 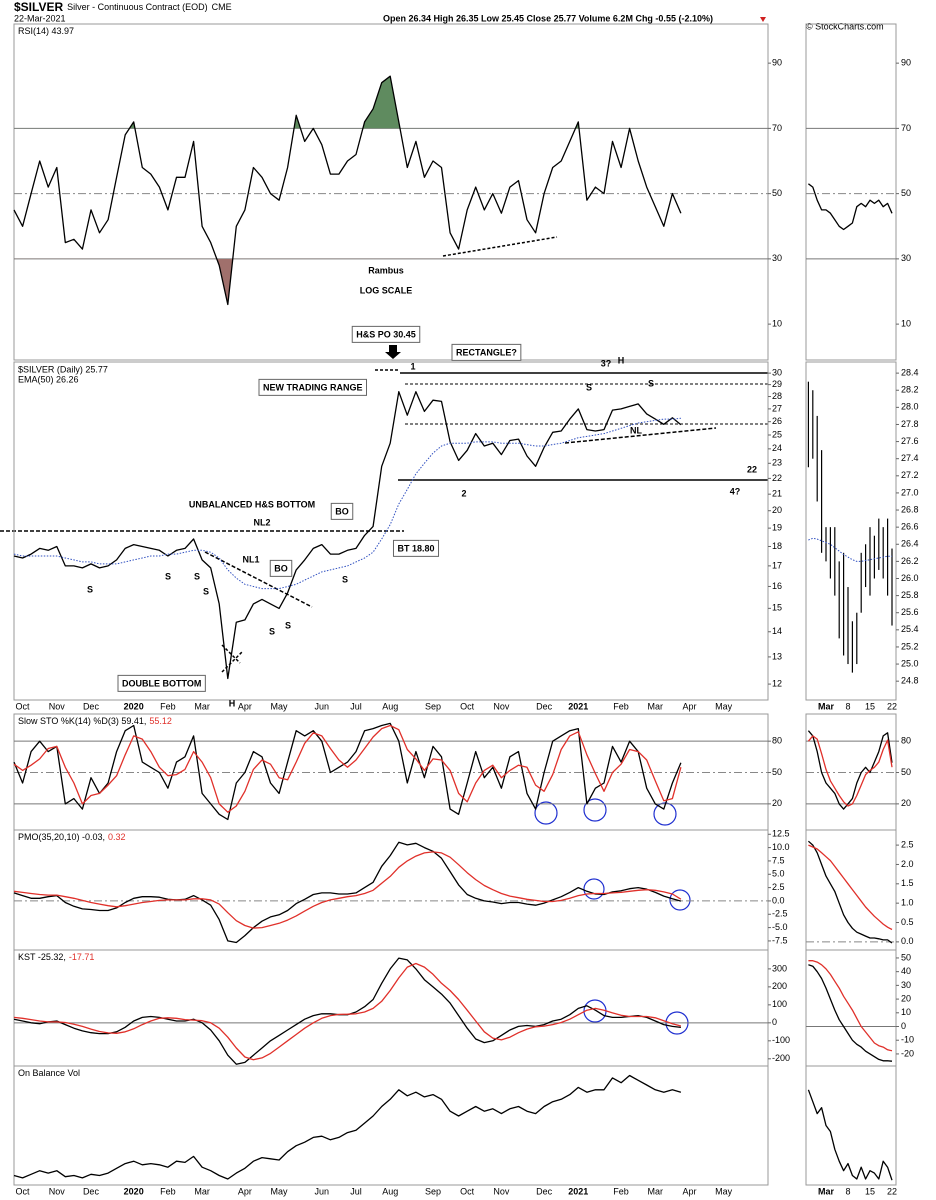 I want to click on x-tick-label: Jun, so click(x=322, y=1191).